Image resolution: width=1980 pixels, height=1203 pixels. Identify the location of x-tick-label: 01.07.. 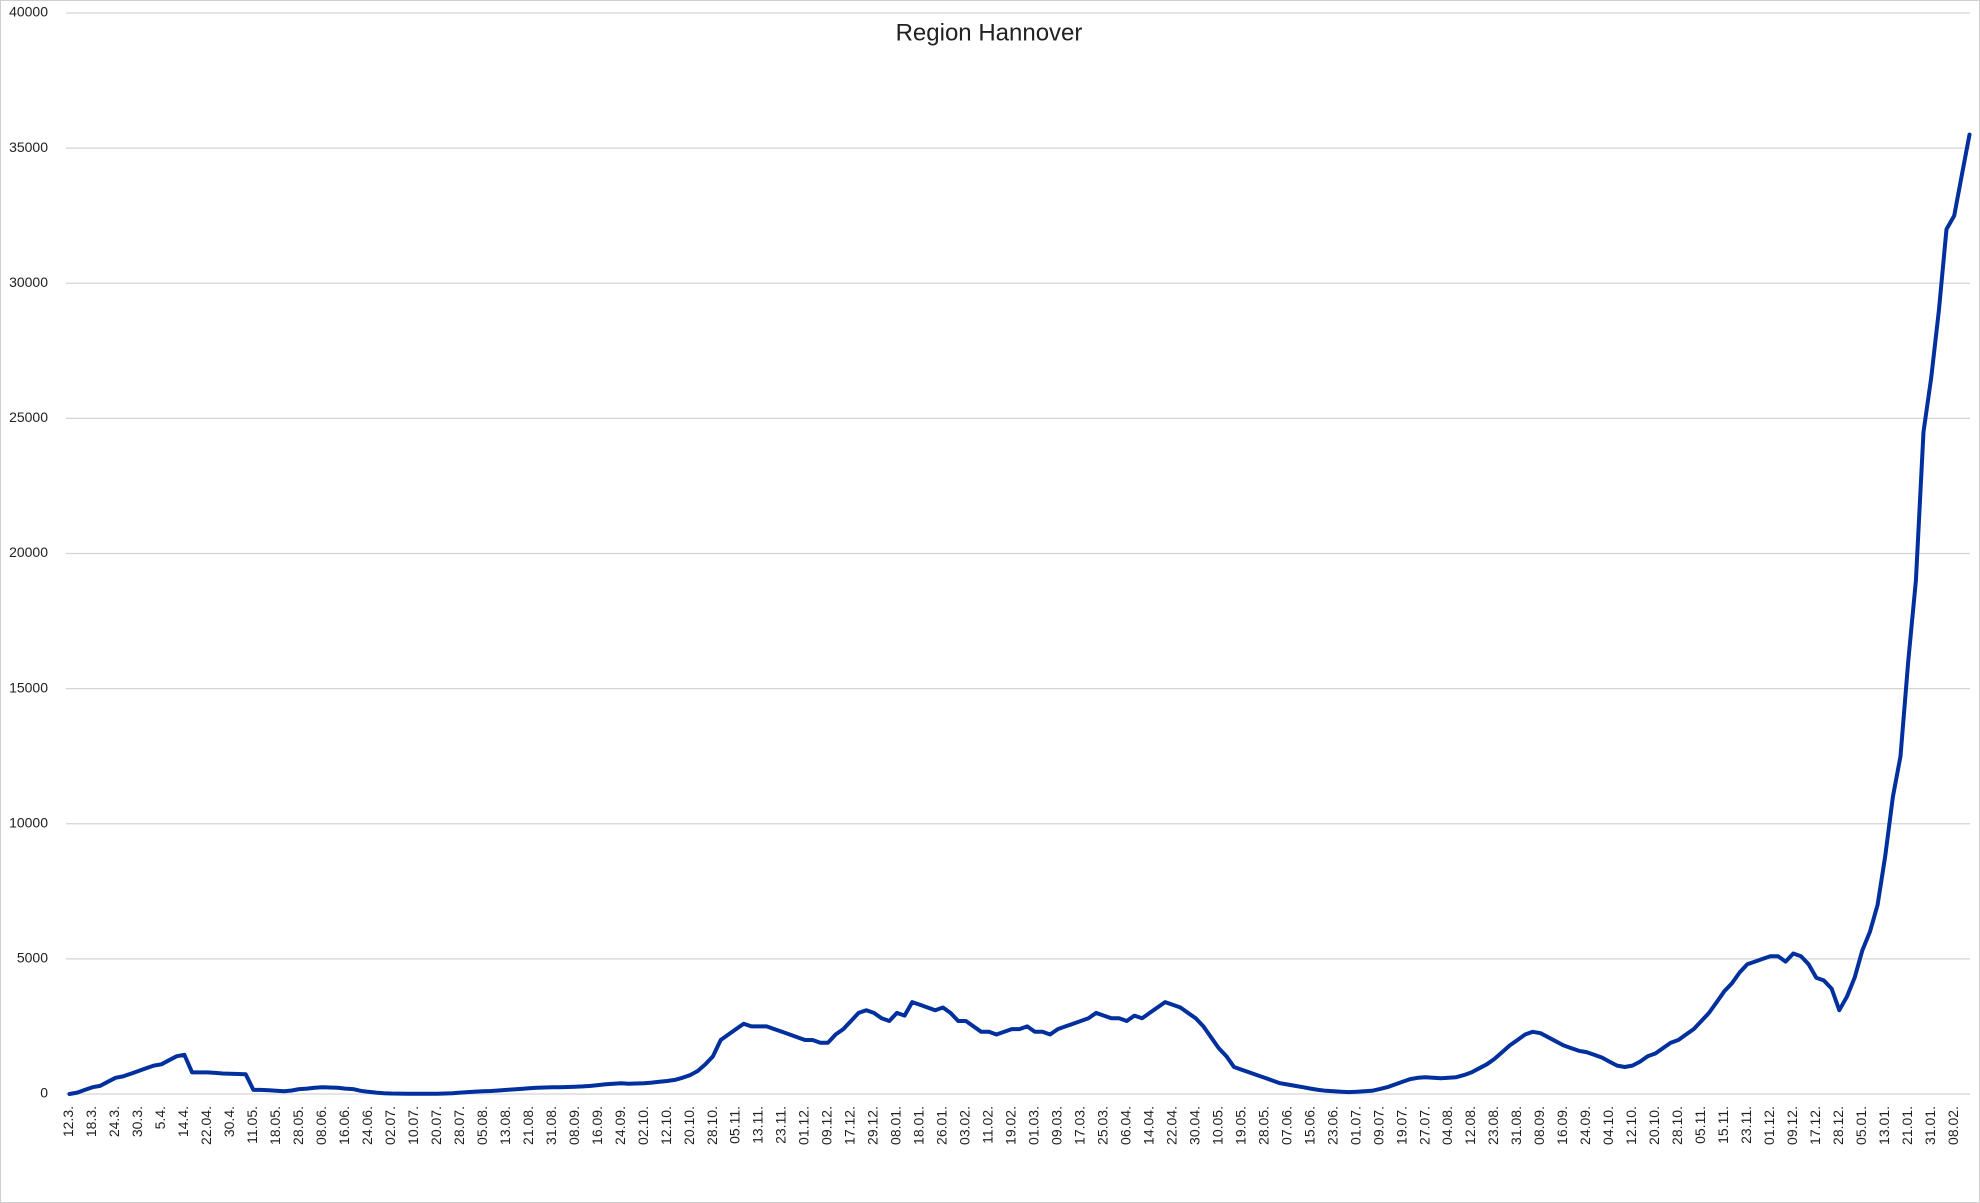
(1355, 1125).